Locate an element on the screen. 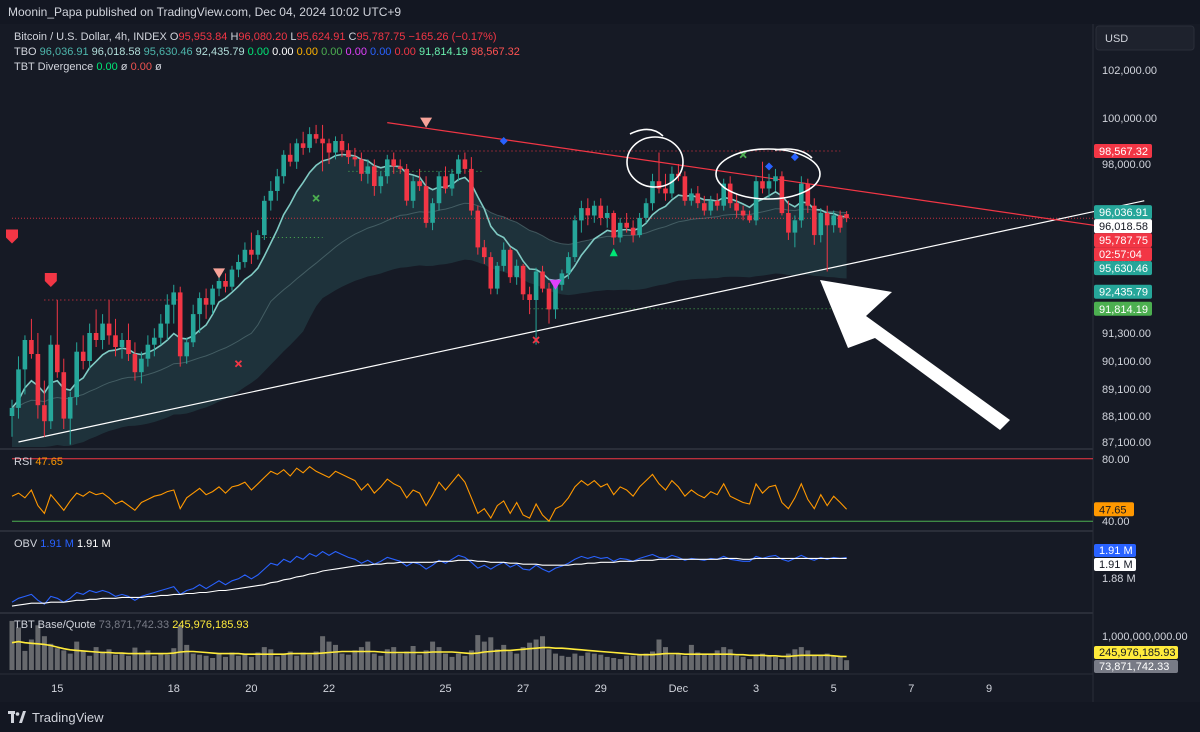 This screenshot has width=1200, height=732. time-axis: 15 18 20 22 25 27 29 Dec 3 5 7 9 is located at coordinates (521, 689).